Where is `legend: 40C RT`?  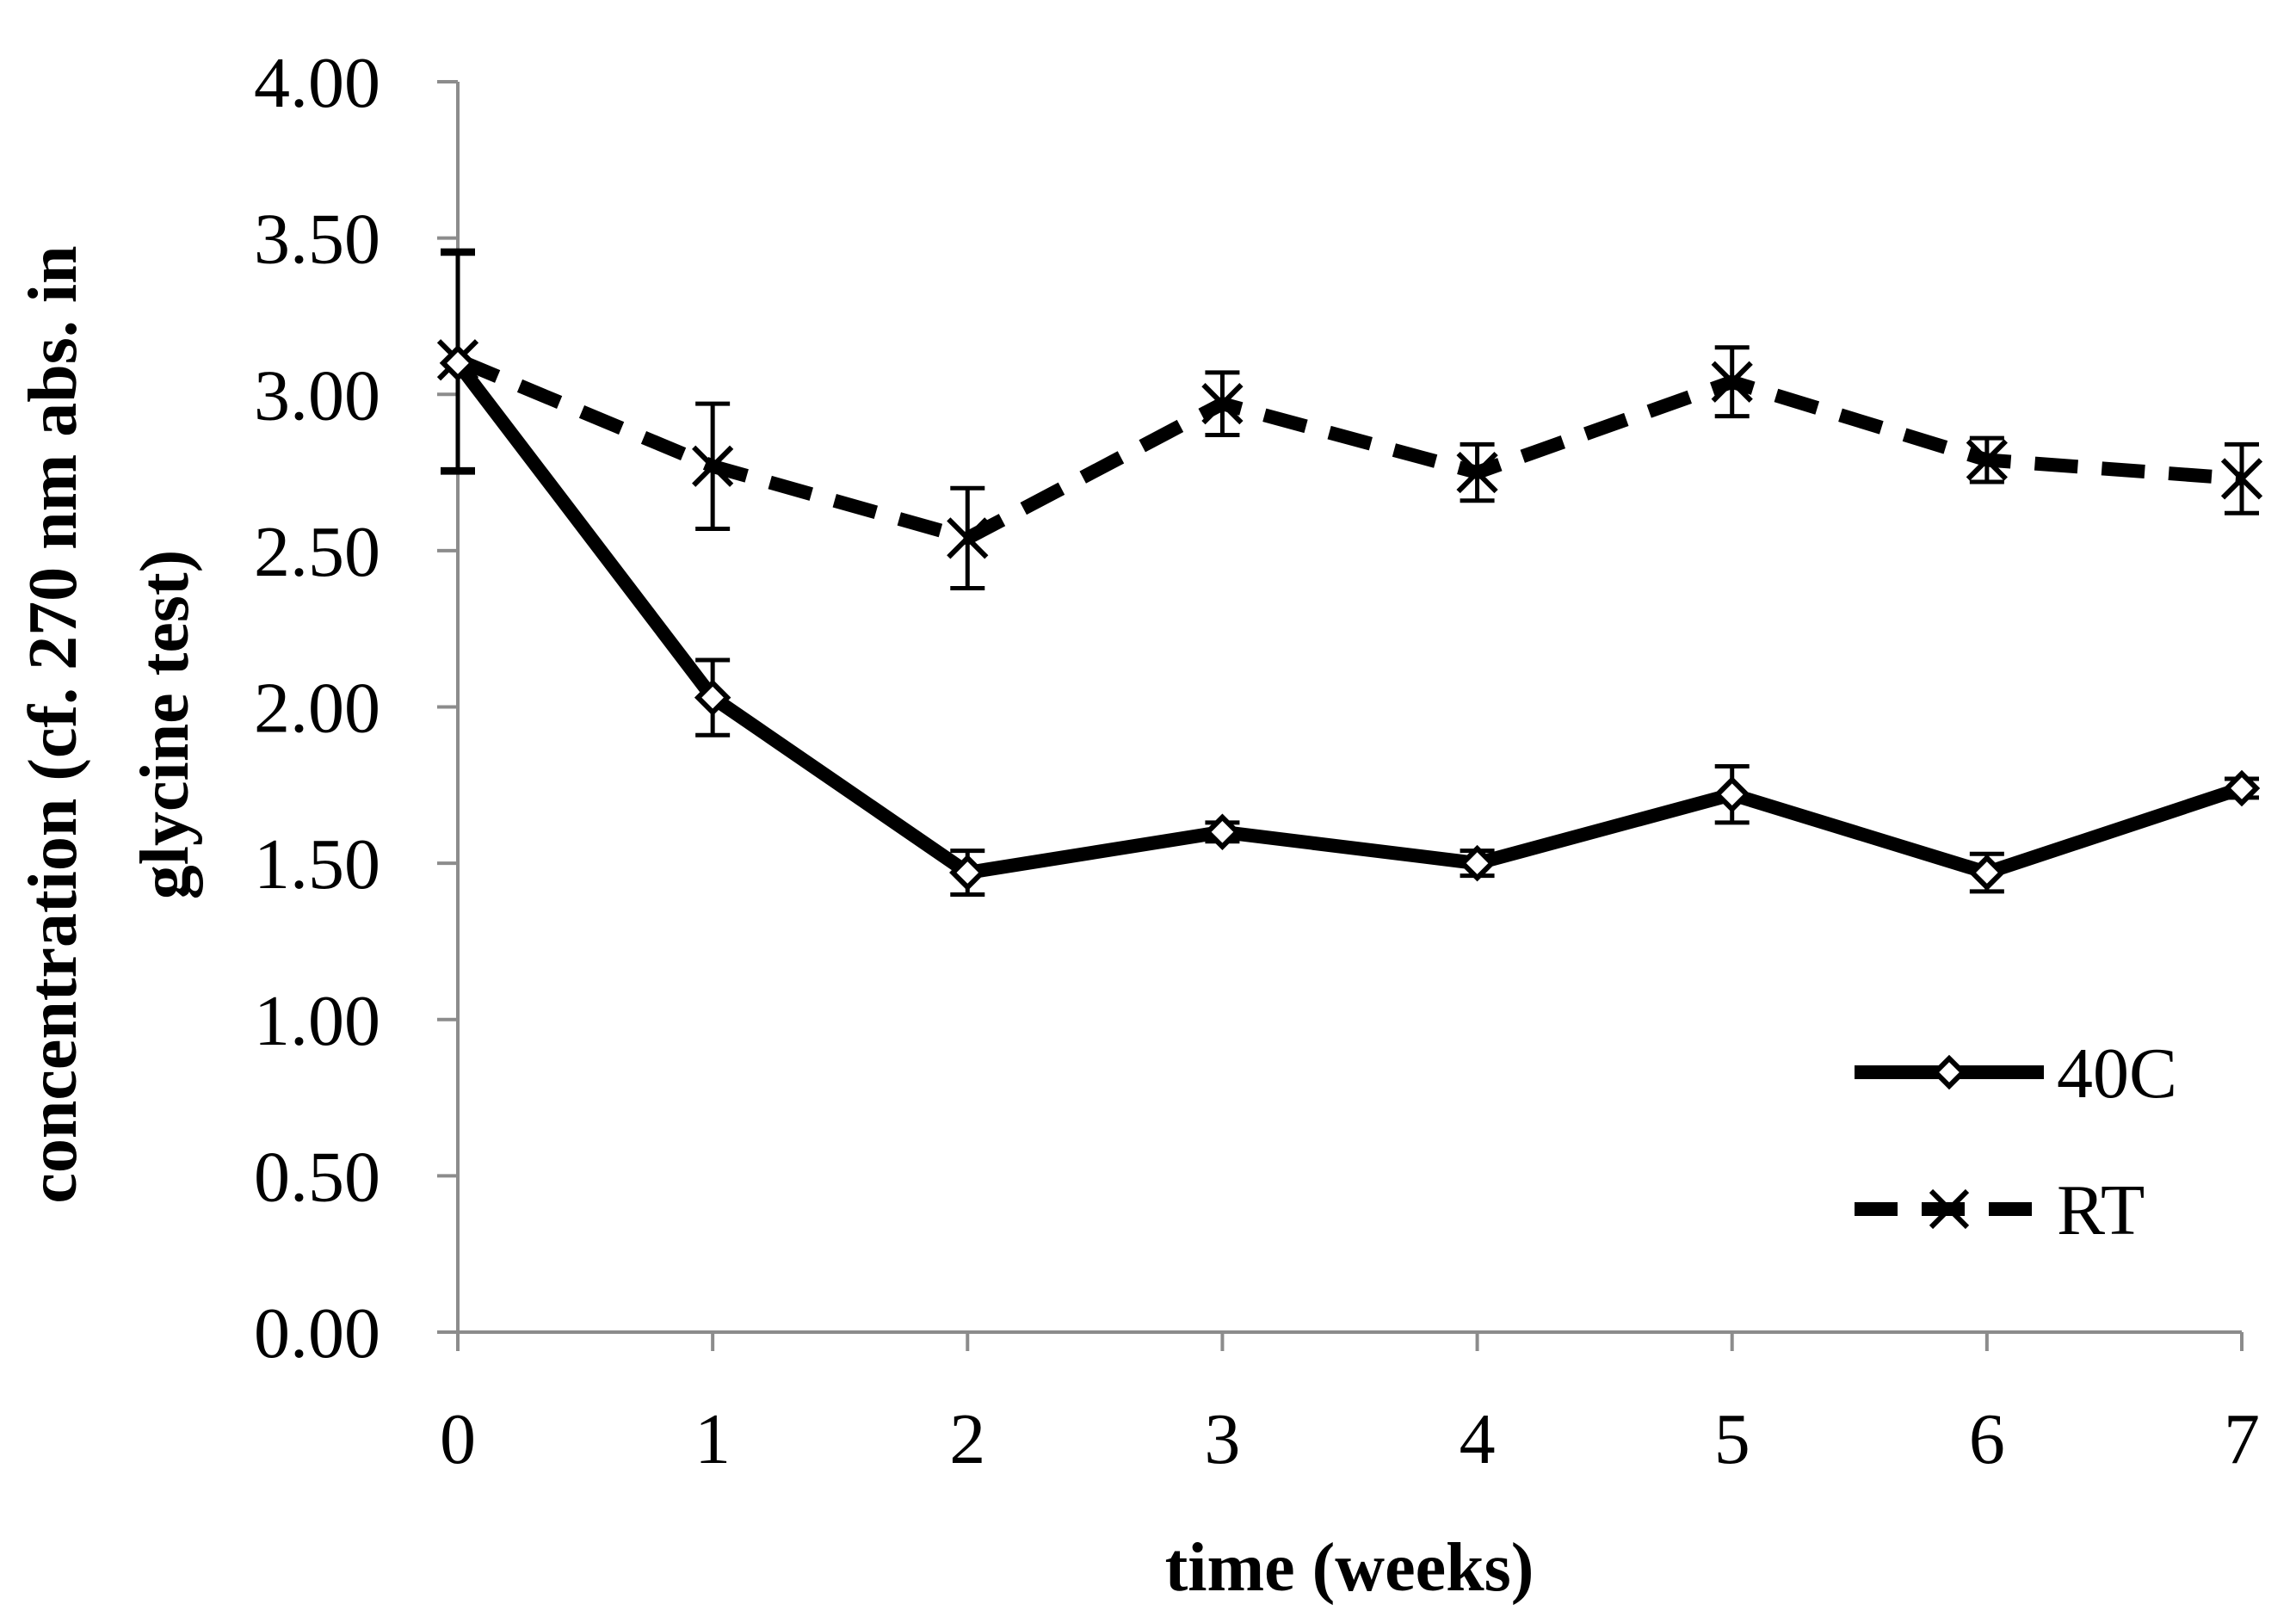 legend: 40C RT is located at coordinates (2016, 1142).